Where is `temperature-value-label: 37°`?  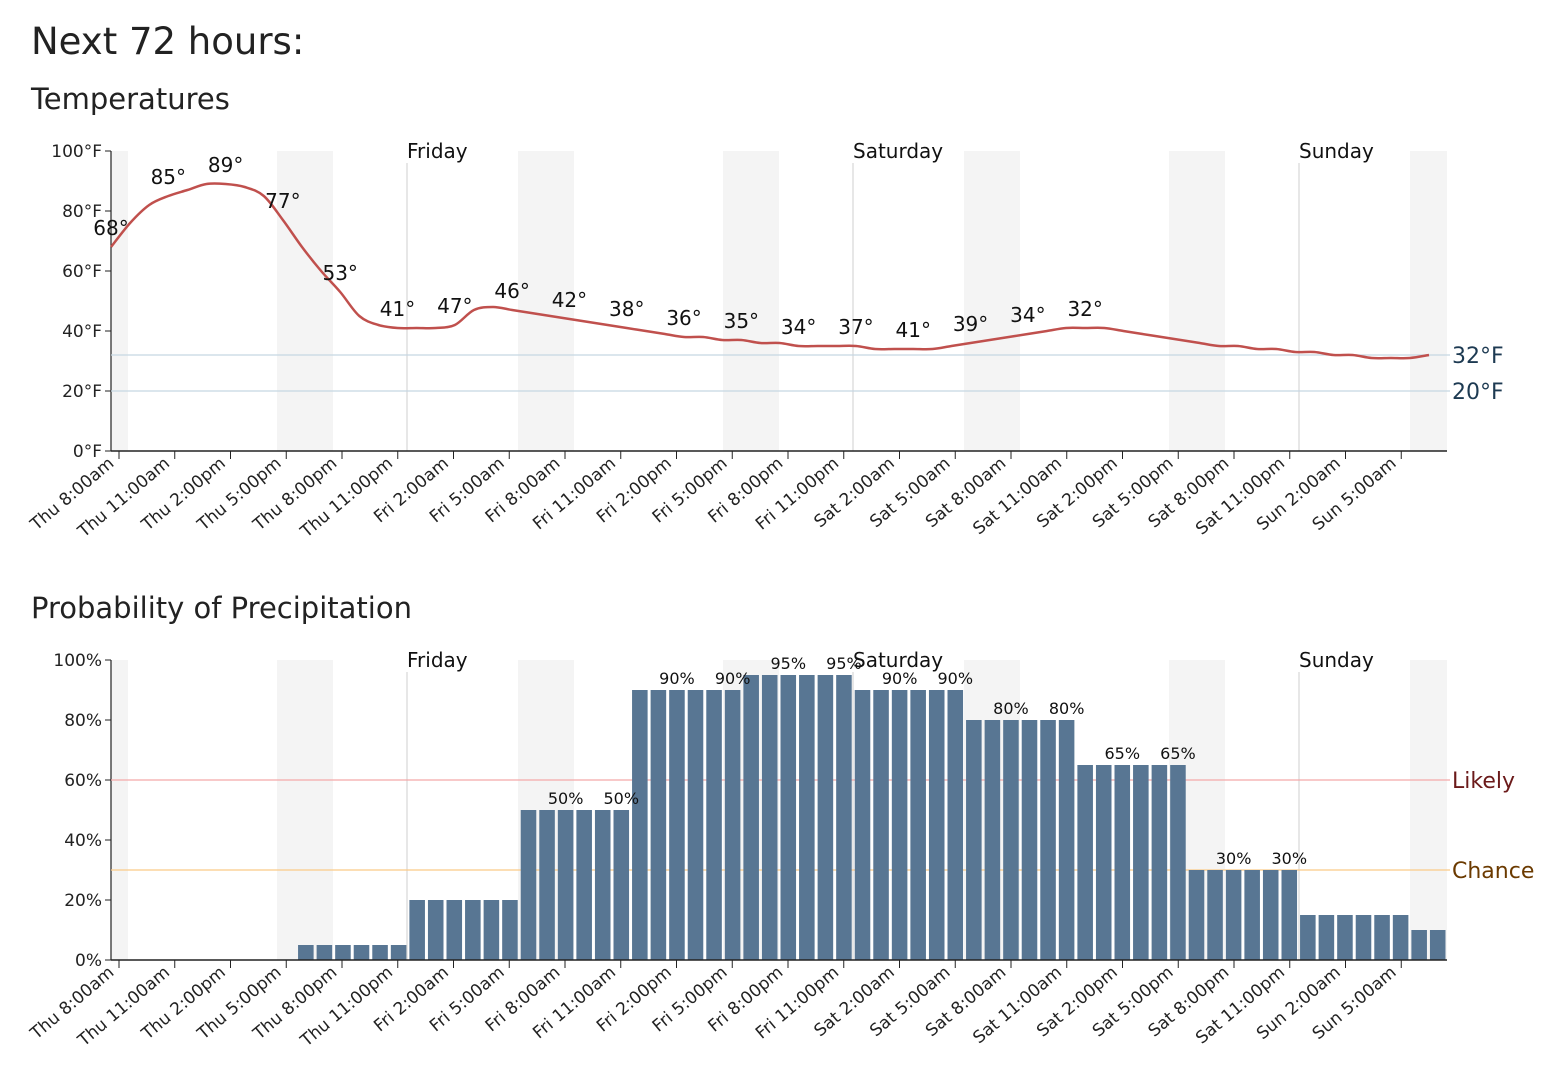 temperature-value-label: 37° is located at coordinates (855, 327).